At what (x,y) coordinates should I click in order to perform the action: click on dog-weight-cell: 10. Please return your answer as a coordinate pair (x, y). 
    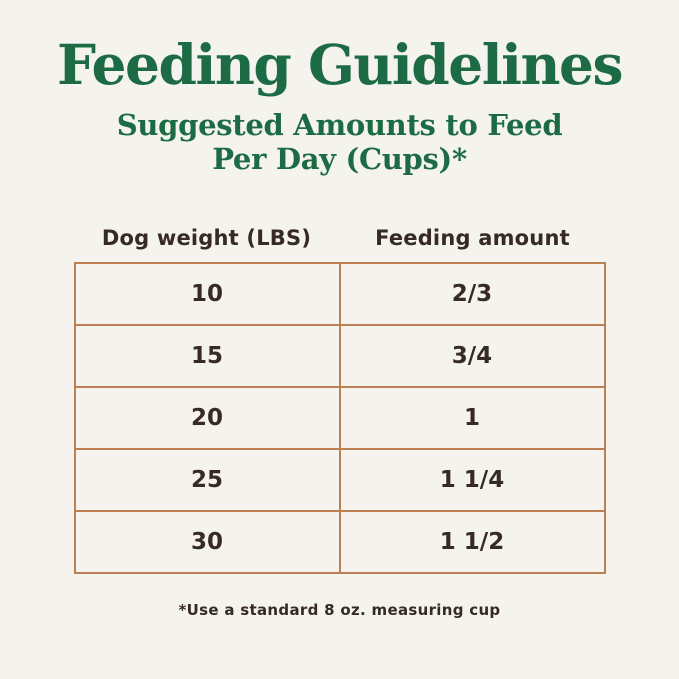
    Looking at the image, I should click on (206, 294).